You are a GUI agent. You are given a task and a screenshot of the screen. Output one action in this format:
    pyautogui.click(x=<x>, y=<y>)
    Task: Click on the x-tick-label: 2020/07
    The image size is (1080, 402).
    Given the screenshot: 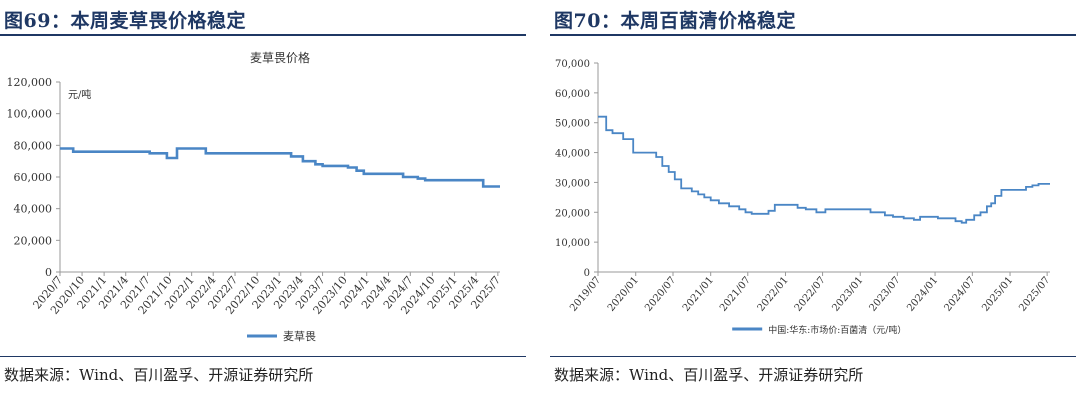 What is the action you would take?
    pyautogui.click(x=660, y=294)
    